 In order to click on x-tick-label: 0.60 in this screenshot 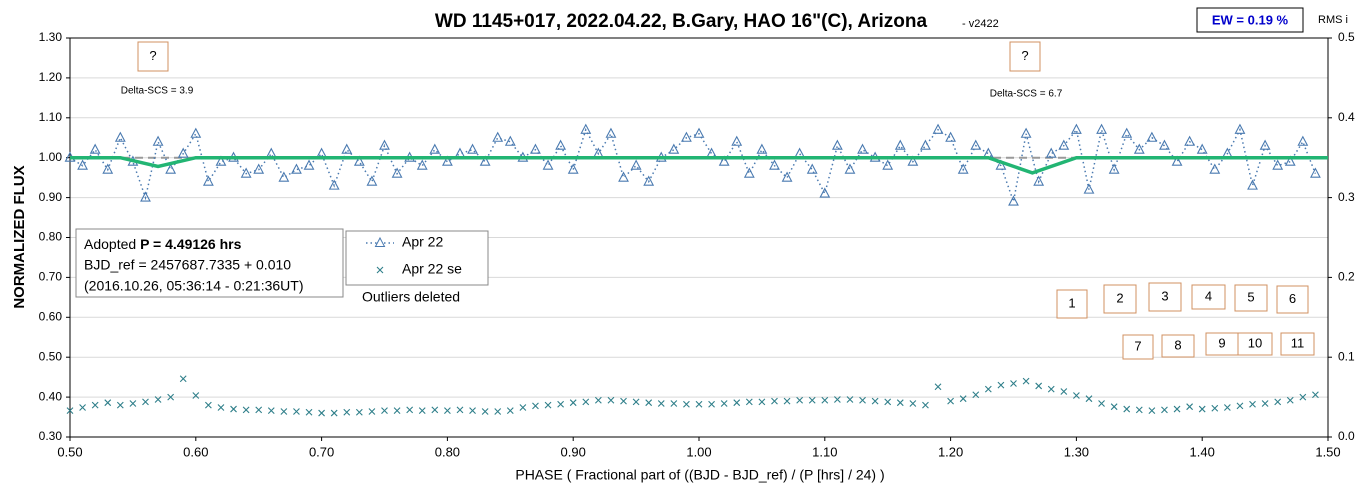, I will do `click(195, 451)`.